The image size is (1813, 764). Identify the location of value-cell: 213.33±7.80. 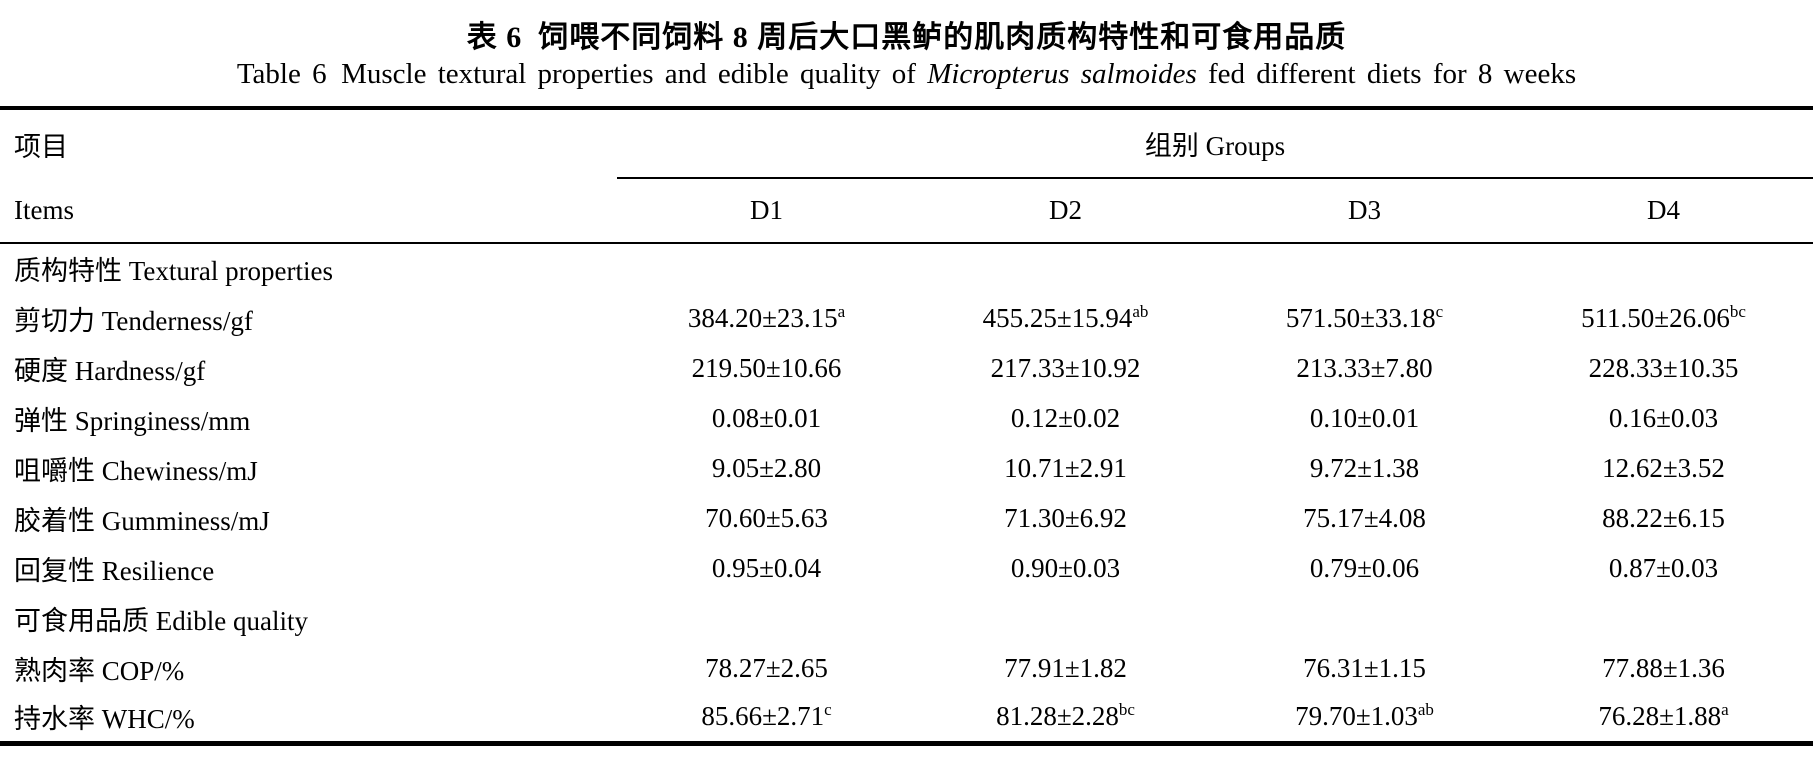
(1364, 368).